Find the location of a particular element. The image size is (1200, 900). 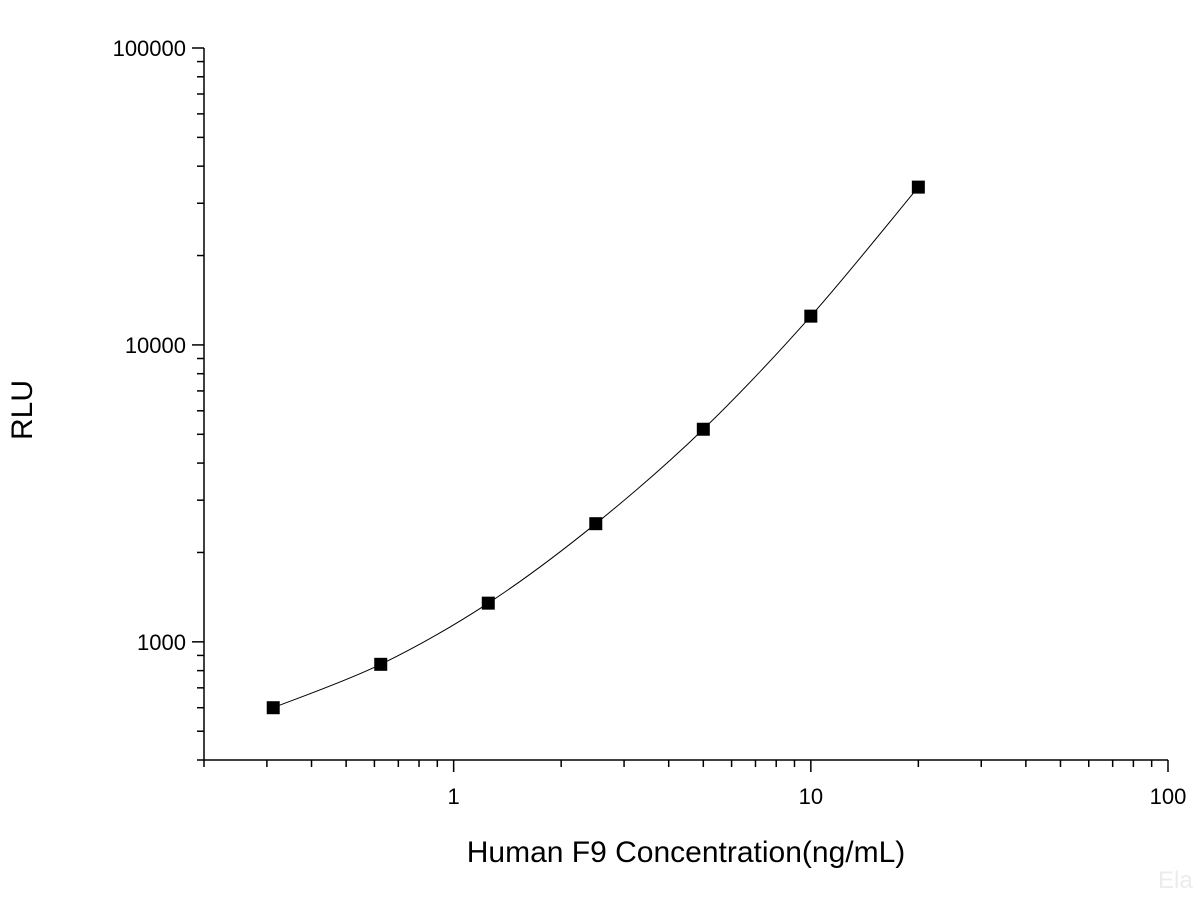

y-tick-label: 100000 is located at coordinates (149, 48).